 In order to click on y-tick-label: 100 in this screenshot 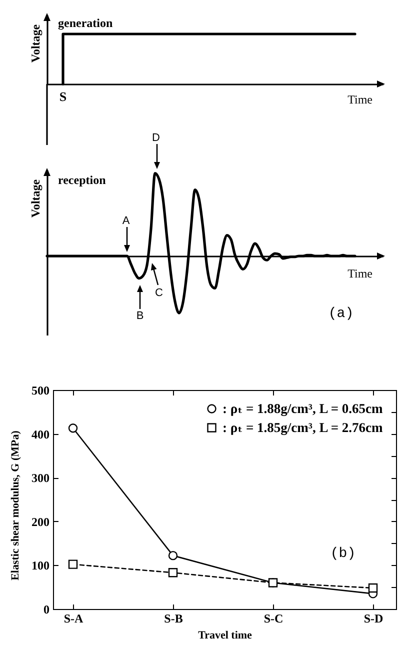, I will do `click(41, 565)`.